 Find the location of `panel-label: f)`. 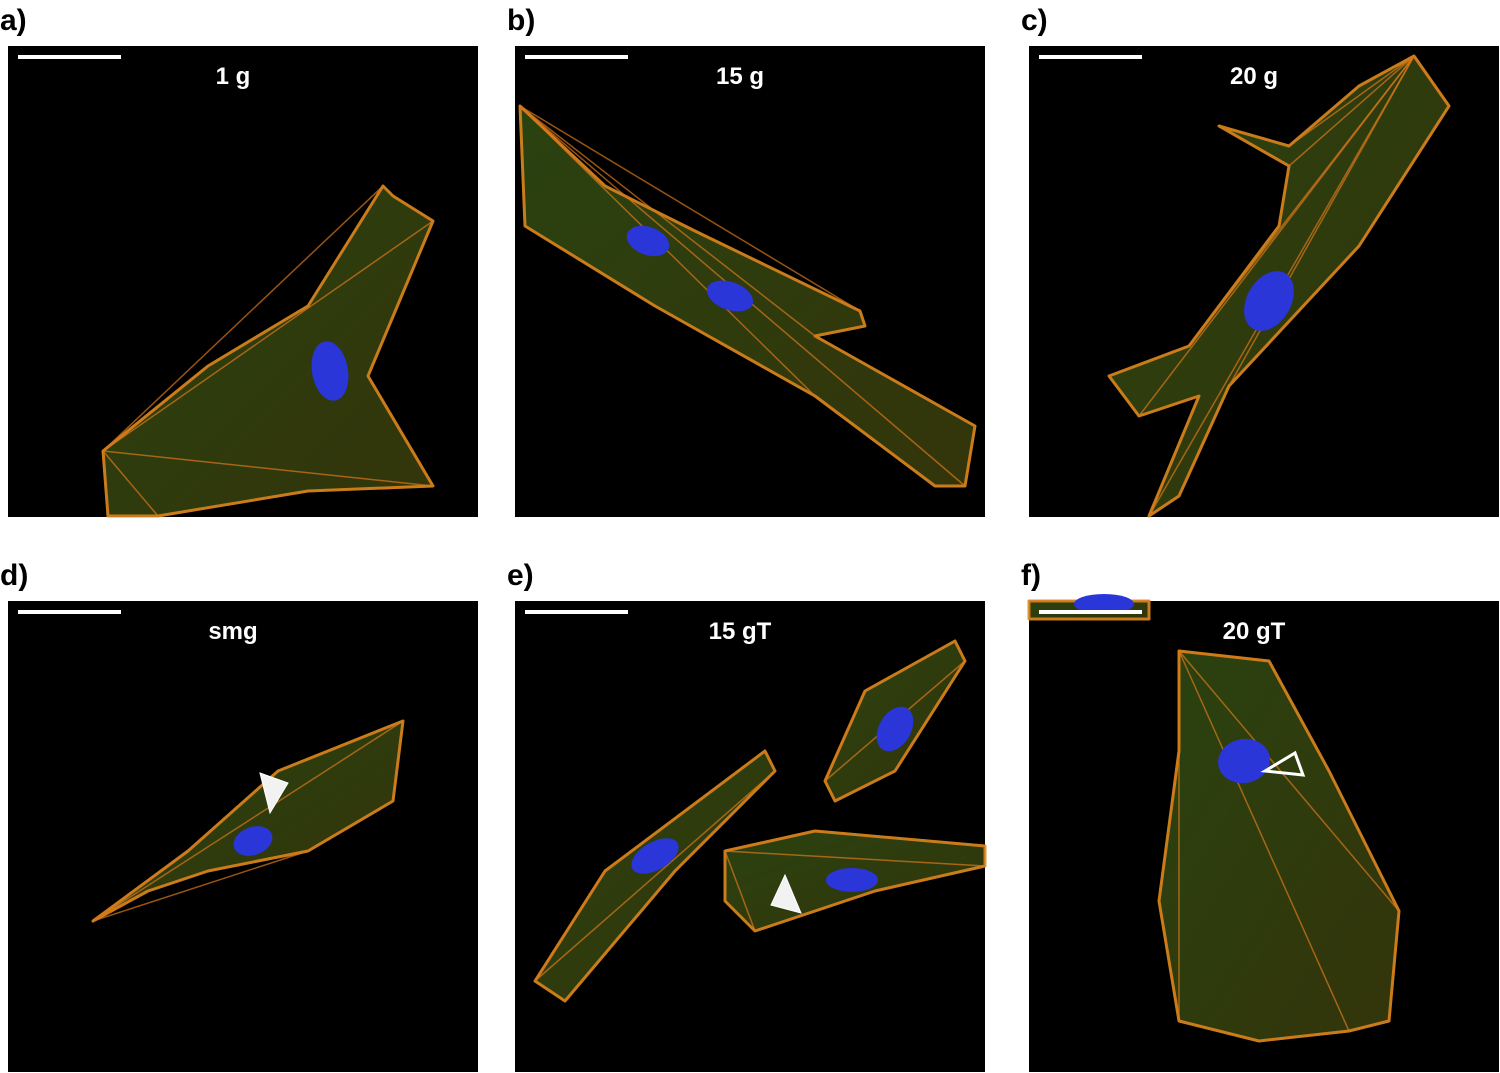

panel-label: f) is located at coordinates (1031, 575).